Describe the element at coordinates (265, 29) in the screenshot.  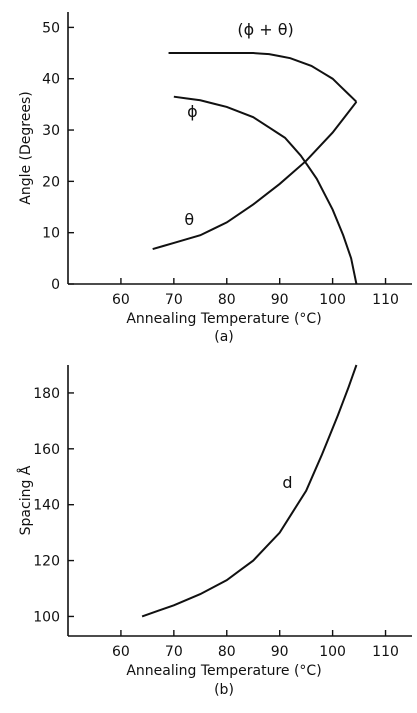
I see `series-label: (ϕ + θ)` at that location.